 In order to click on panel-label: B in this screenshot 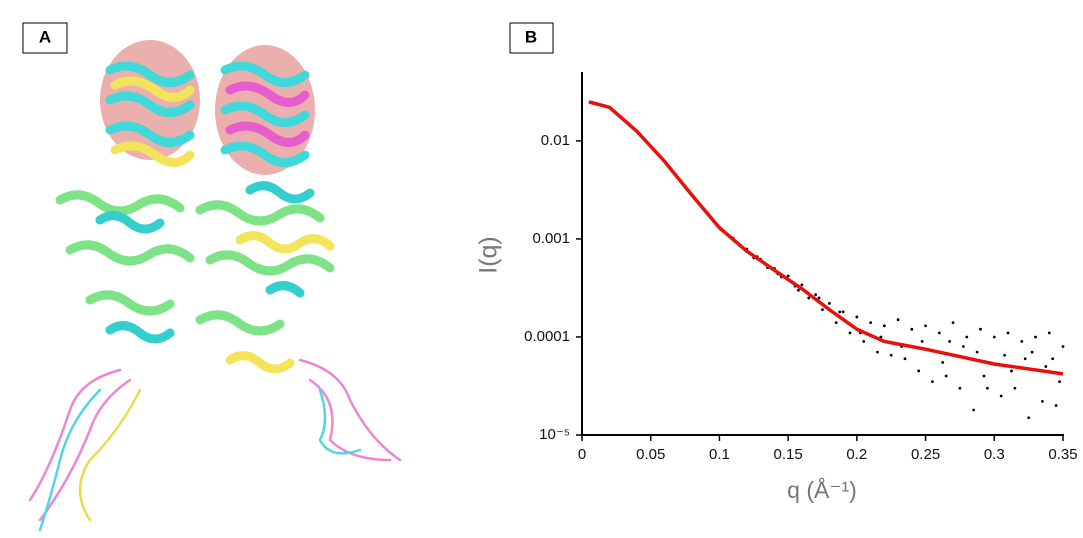, I will do `click(531, 36)`.